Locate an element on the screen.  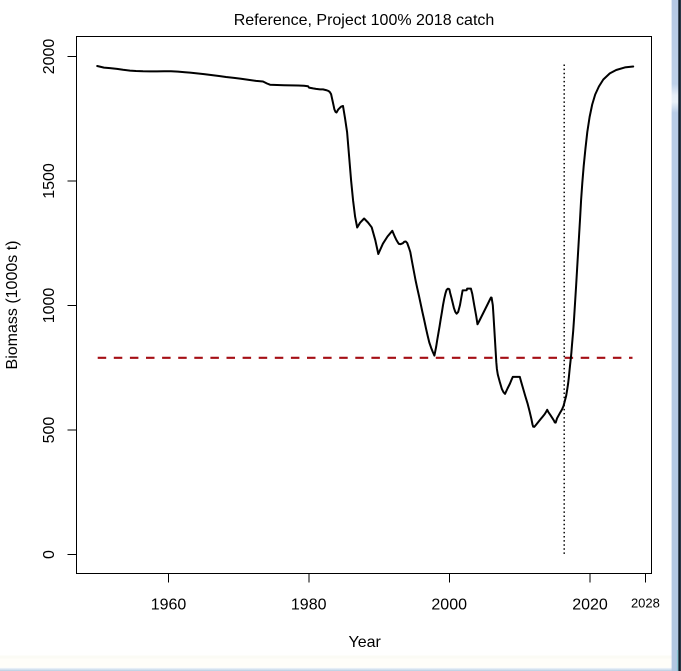
svg-text: Year is located at coordinates (365, 642).